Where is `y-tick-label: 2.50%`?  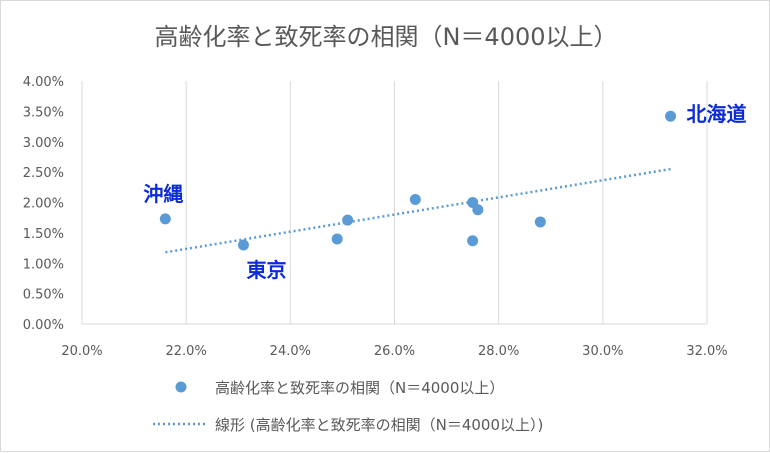 y-tick-label: 2.50% is located at coordinates (43, 173).